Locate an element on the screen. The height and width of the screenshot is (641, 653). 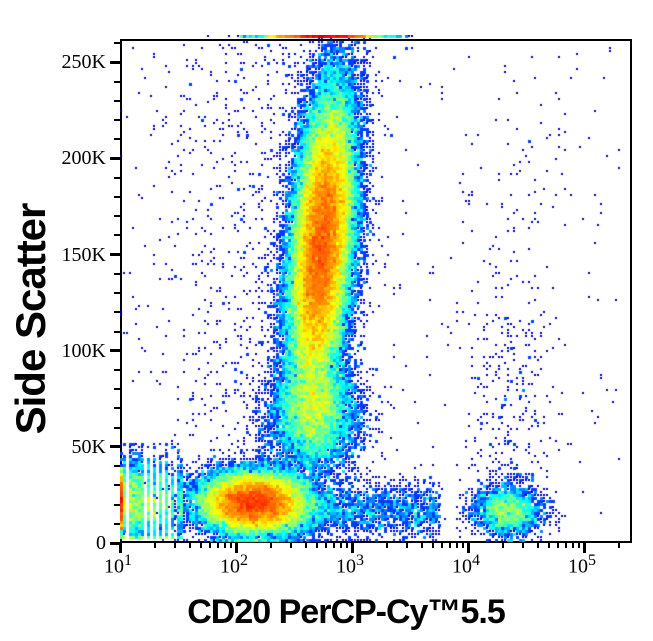
x-tick-label: 10⁵ is located at coordinates (582, 565).